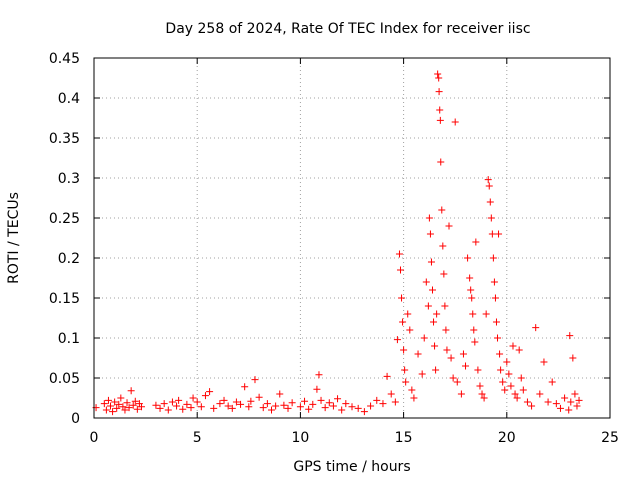  Describe the element at coordinates (197, 438) in the screenshot. I see `x-tick-label: 5` at that location.